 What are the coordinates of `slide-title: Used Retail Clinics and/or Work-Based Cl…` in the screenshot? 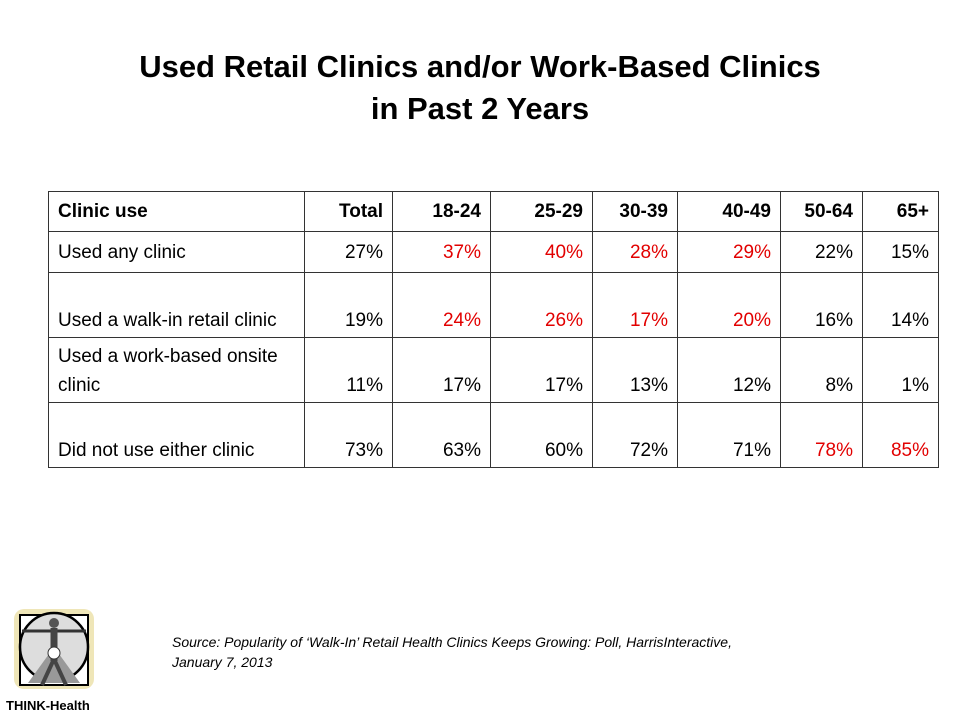 It's located at (480, 88).